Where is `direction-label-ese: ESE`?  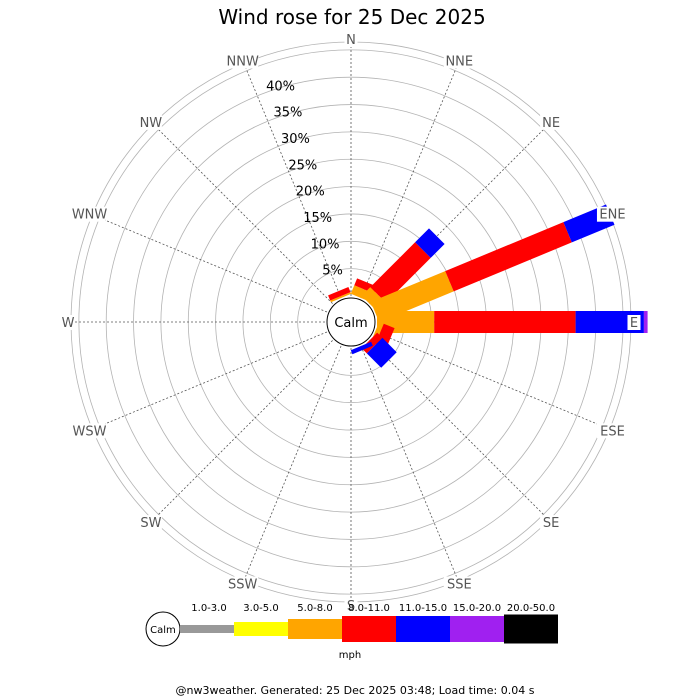 direction-label-ese: ESE is located at coordinates (612, 431).